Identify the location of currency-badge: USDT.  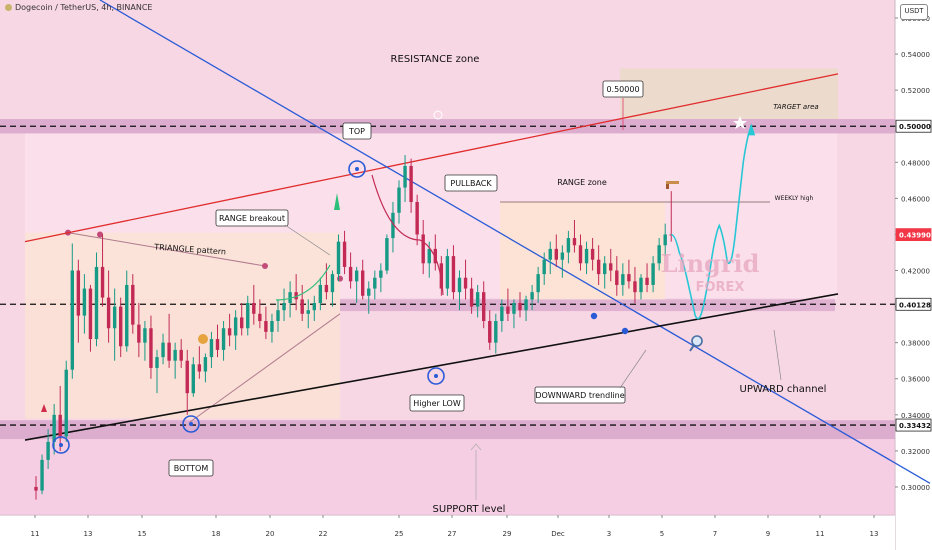
(914, 12).